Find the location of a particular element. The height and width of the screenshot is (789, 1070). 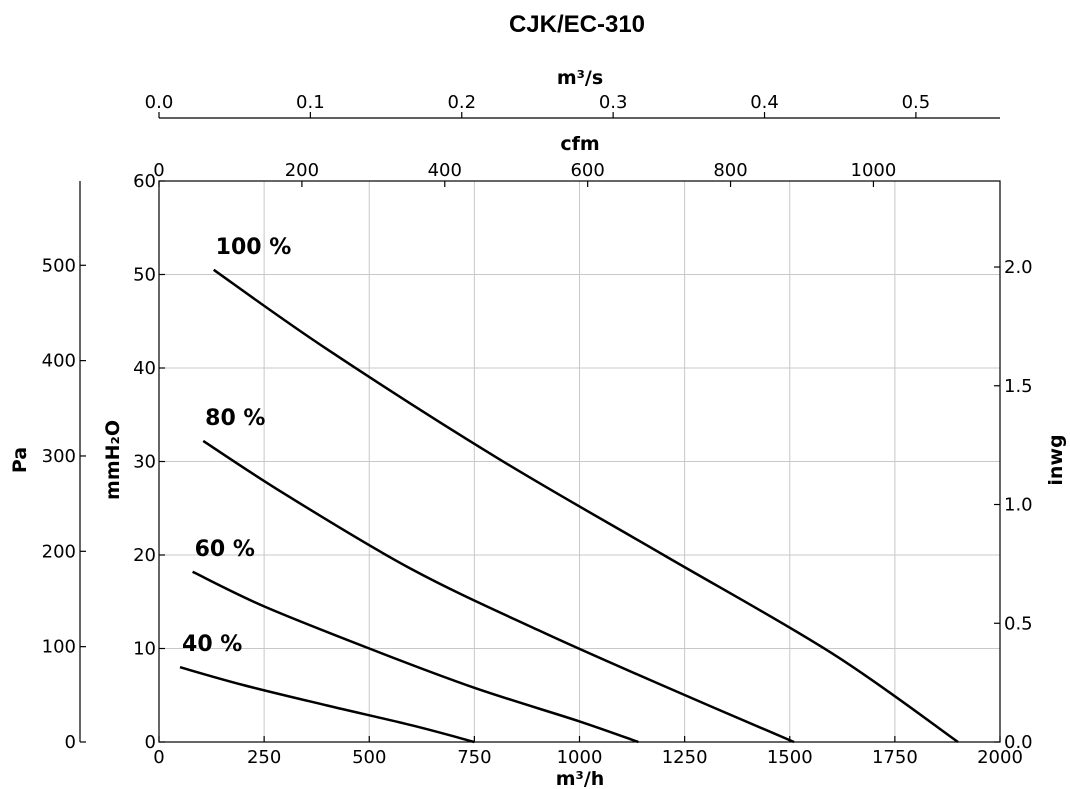

cfm-tick-label: 200 is located at coordinates (302, 170).